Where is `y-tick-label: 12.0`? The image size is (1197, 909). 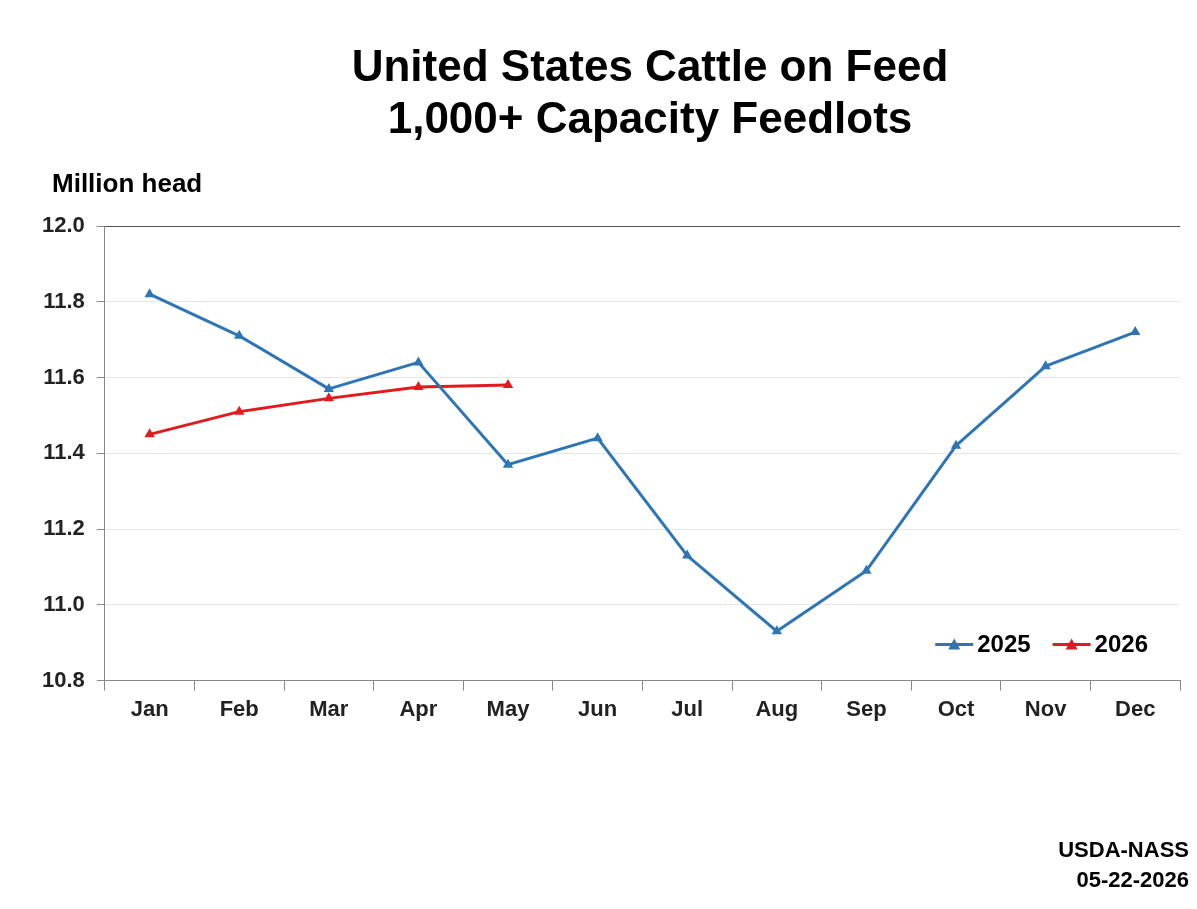 y-tick-label: 12.0 is located at coordinates (63, 225).